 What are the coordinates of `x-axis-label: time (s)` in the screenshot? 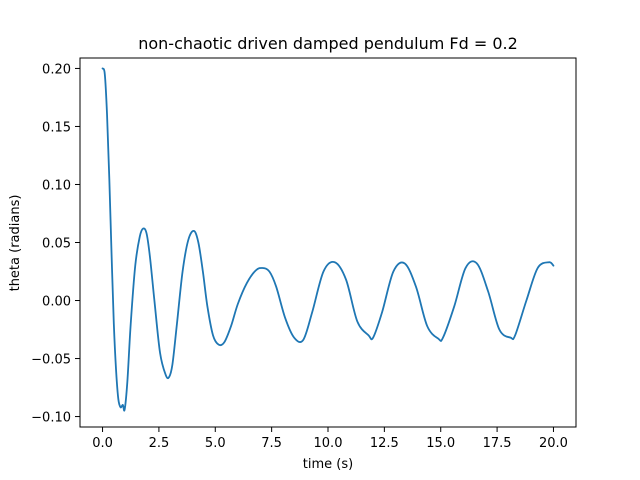 It's located at (328, 464).